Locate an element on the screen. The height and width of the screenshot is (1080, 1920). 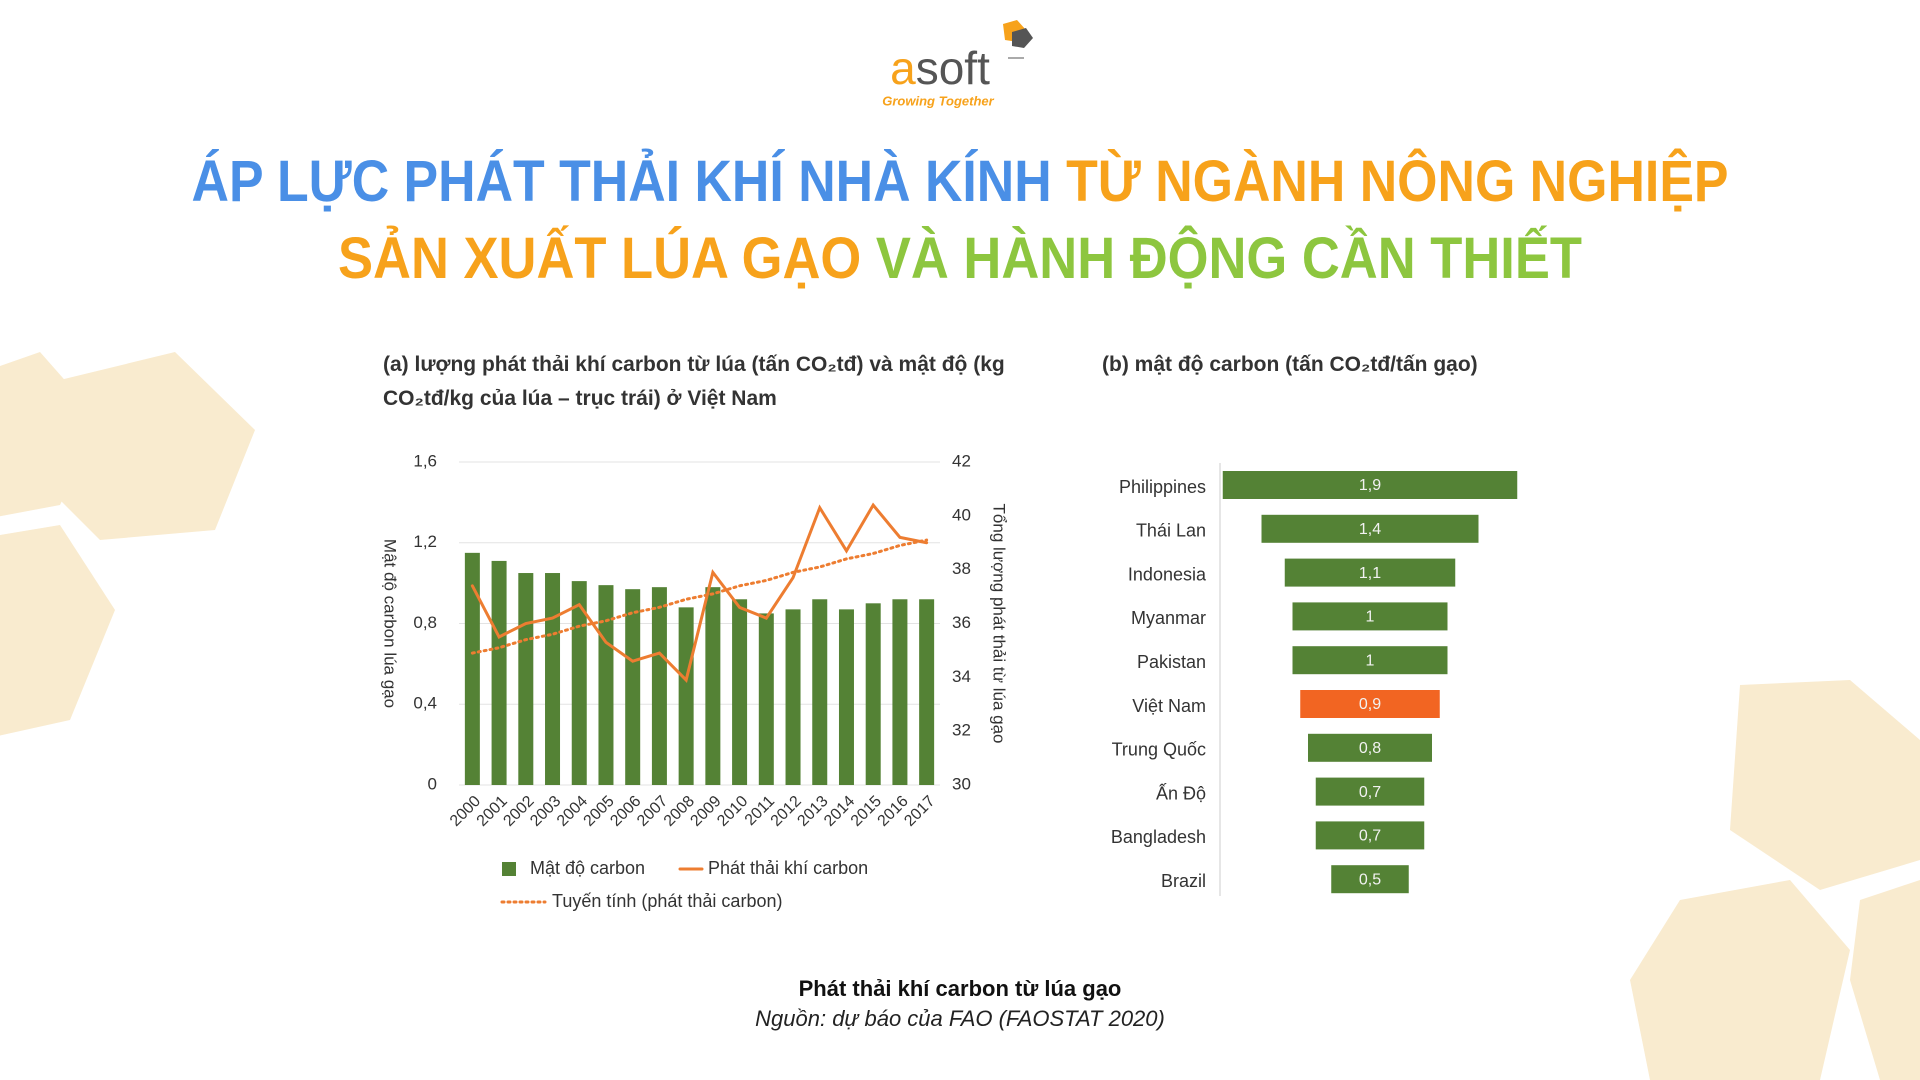
logo-icon is located at coordinates (1018, 39).